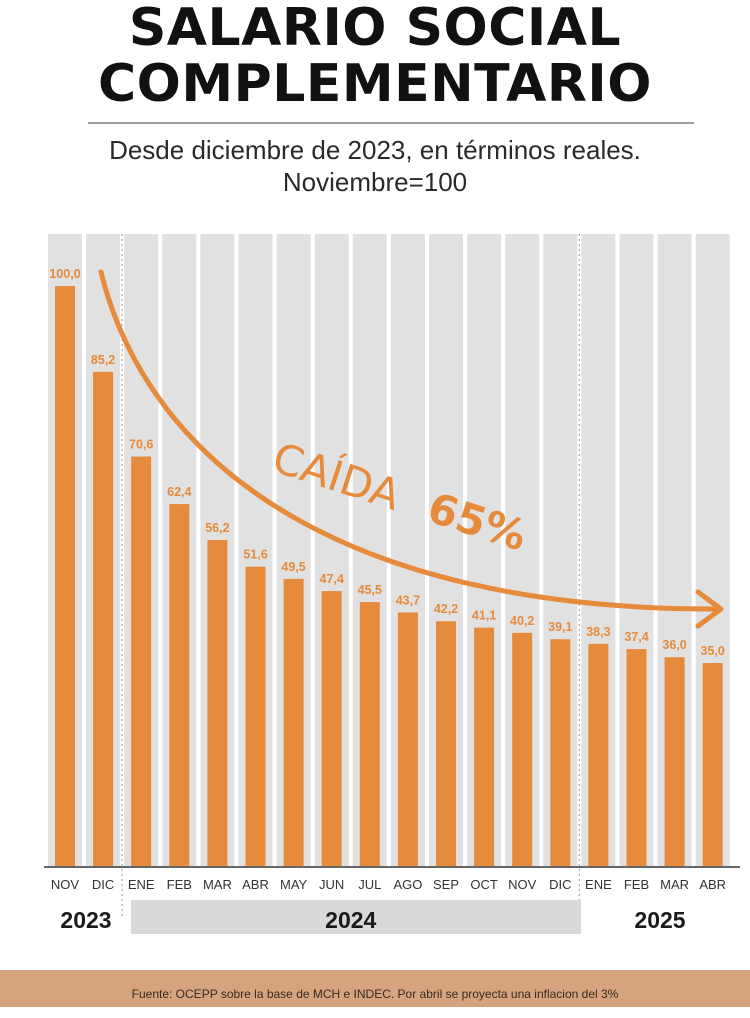 The height and width of the screenshot is (1018, 750). I want to click on value-label: 39,1, so click(560, 627).